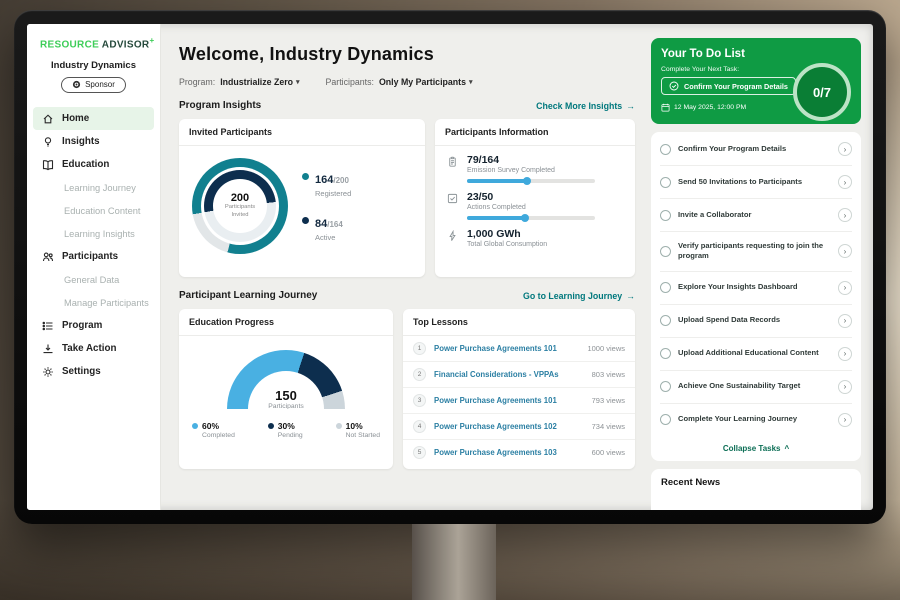 The height and width of the screenshot is (600, 900). Describe the element at coordinates (756, 420) in the screenshot. I see `task-row: Complete Your Learning Journey ›` at that location.